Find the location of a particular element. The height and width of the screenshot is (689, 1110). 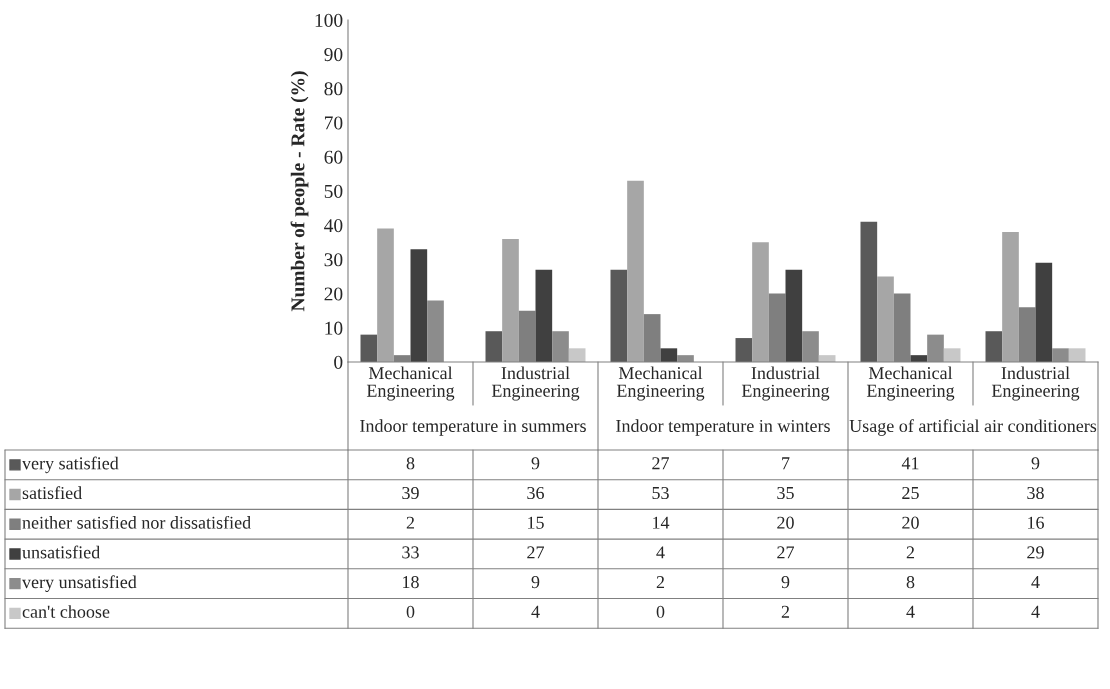

y-tick-label: 20 is located at coordinates (333, 294).